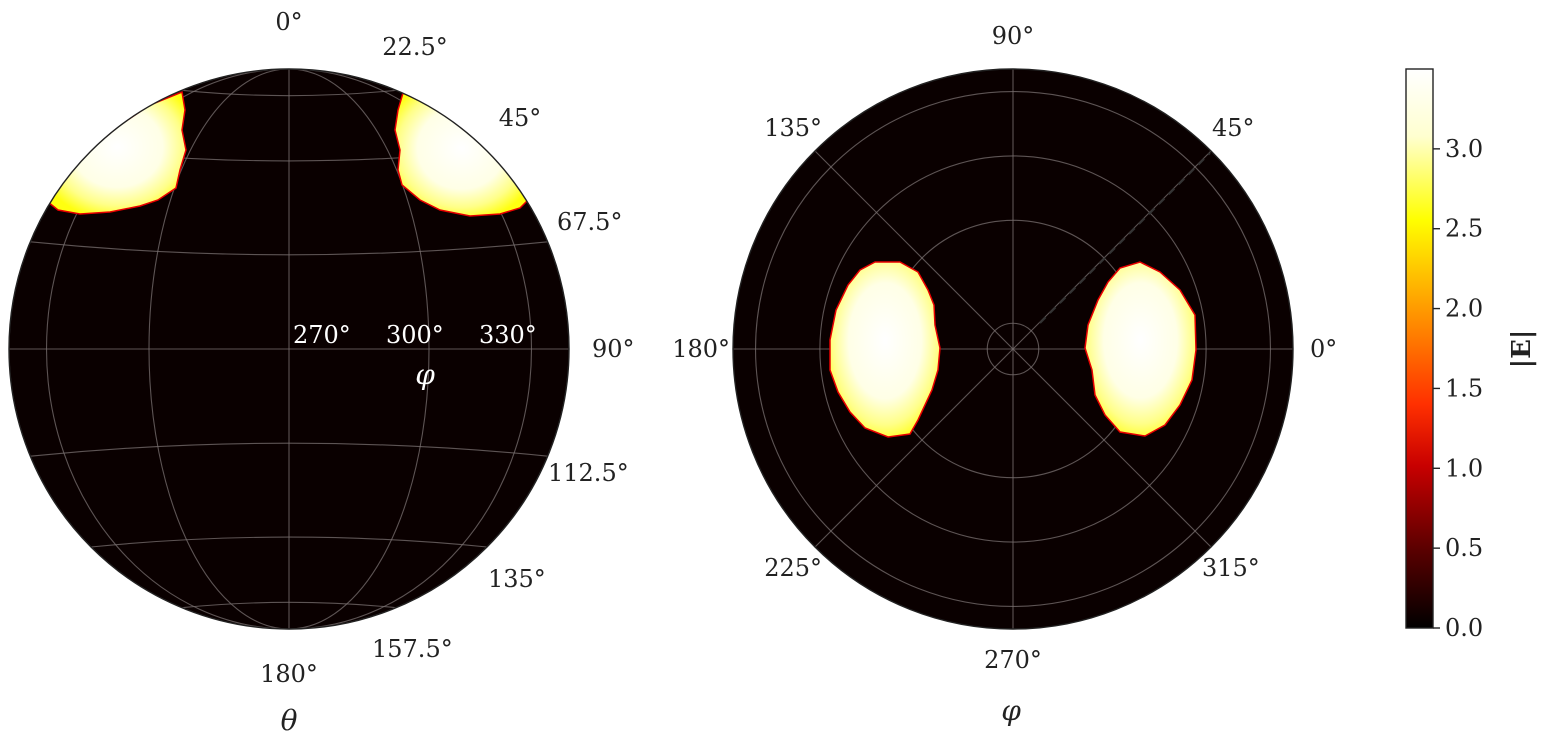 Image resolution: width=1546 pixels, height=749 pixels. Describe the element at coordinates (1419, 348) in the screenshot. I see `colorbar-gradient` at that location.